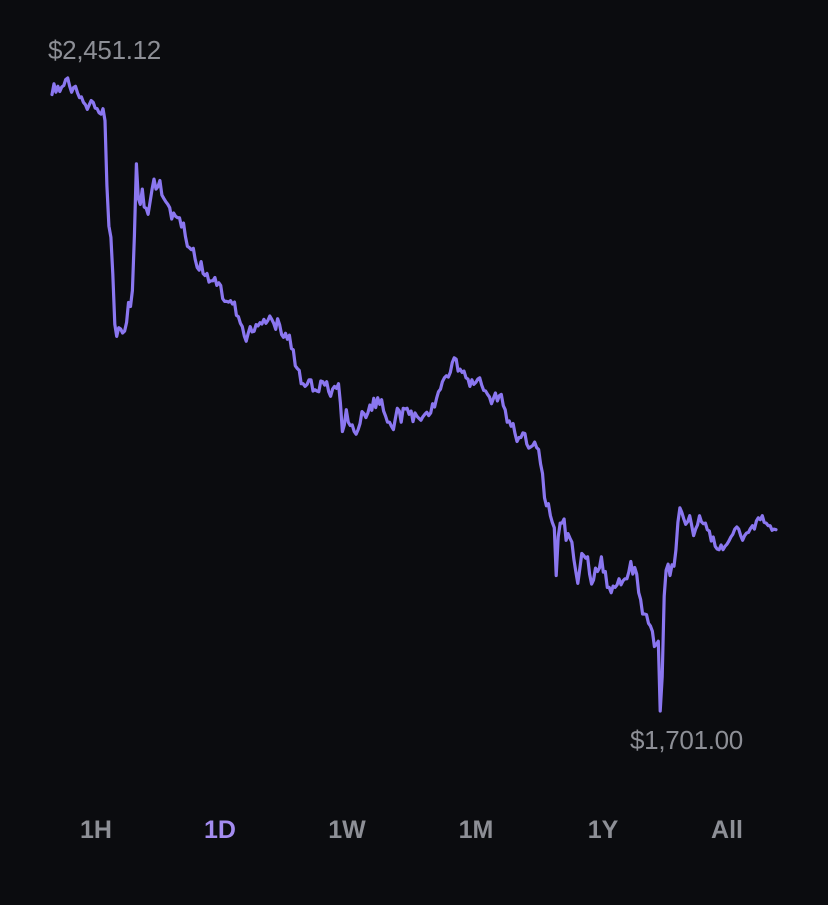 This screenshot has width=828, height=905. I want to click on low-price-label: $1,701.00, so click(686, 740).